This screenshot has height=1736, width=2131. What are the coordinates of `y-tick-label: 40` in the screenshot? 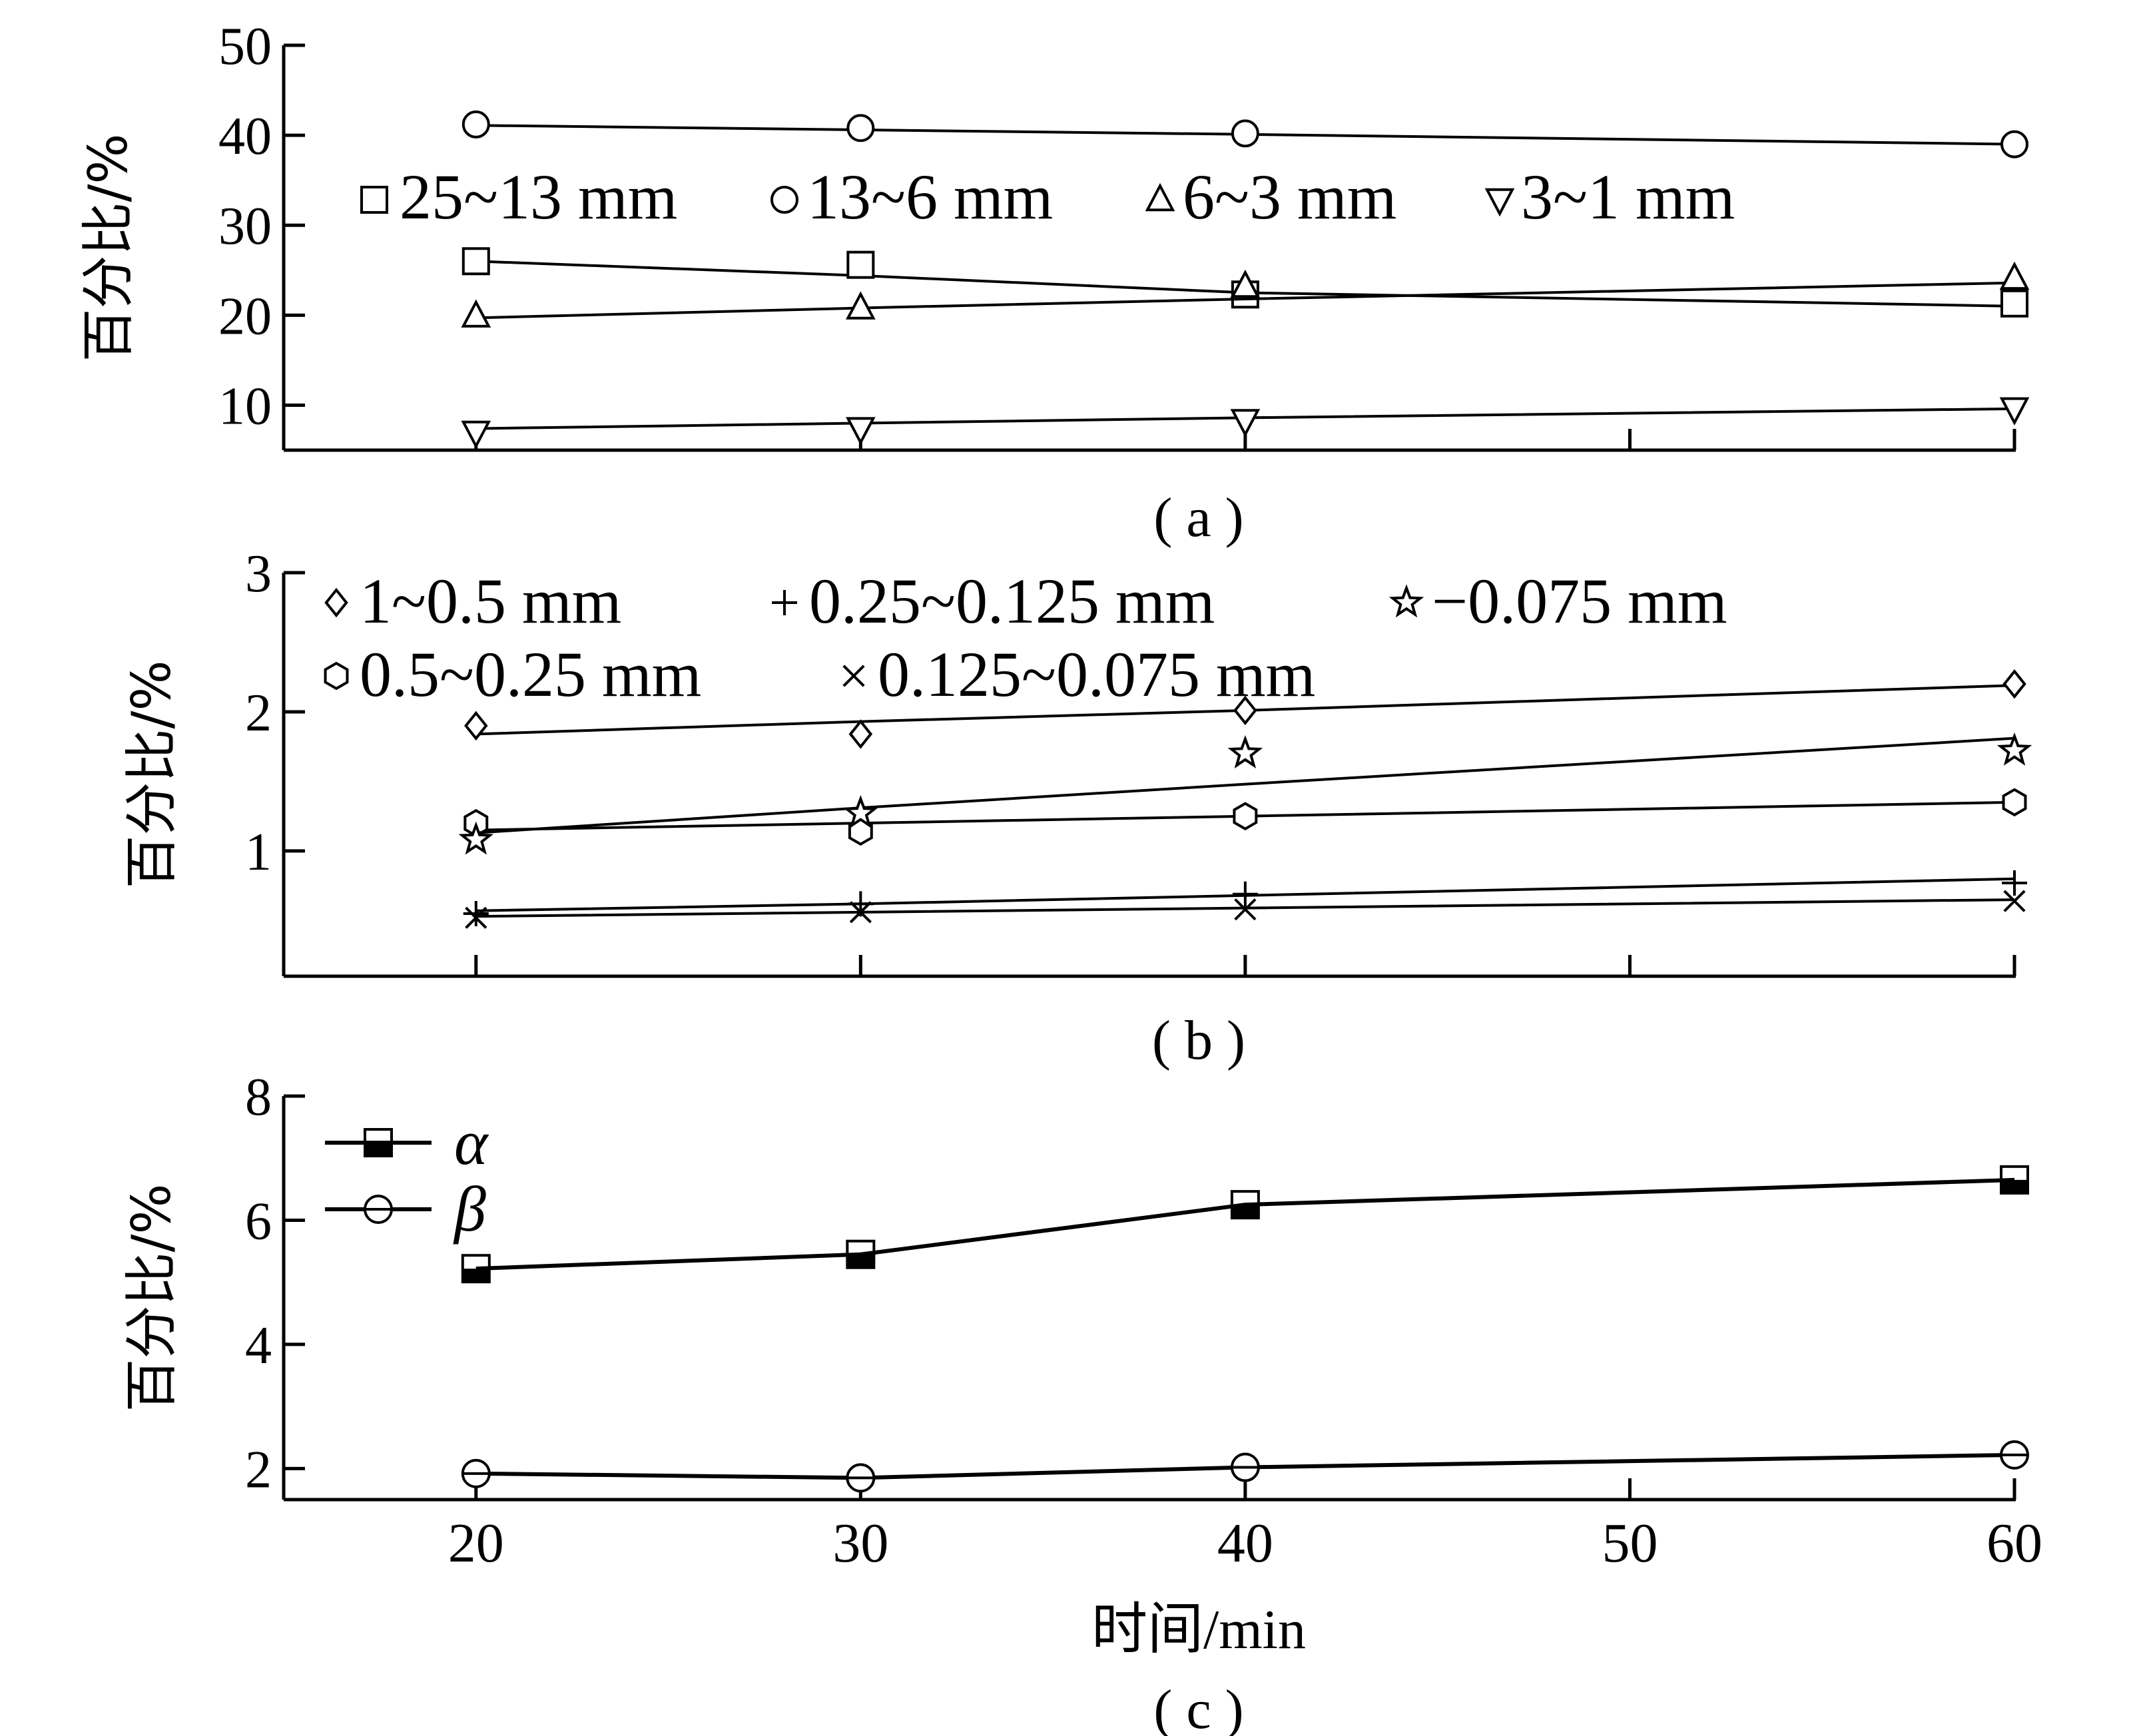 It's located at (245, 136).